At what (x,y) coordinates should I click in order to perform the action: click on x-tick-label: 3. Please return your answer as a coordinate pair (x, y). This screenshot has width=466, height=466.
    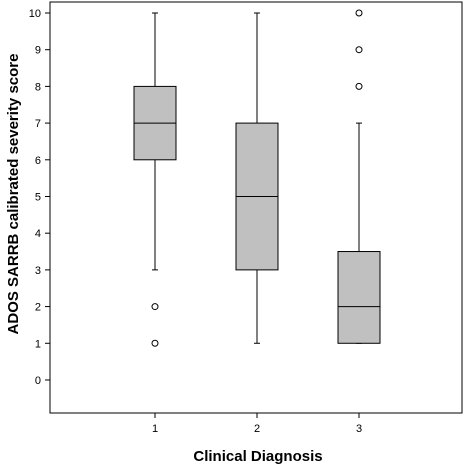
    Looking at the image, I should click on (359, 429).